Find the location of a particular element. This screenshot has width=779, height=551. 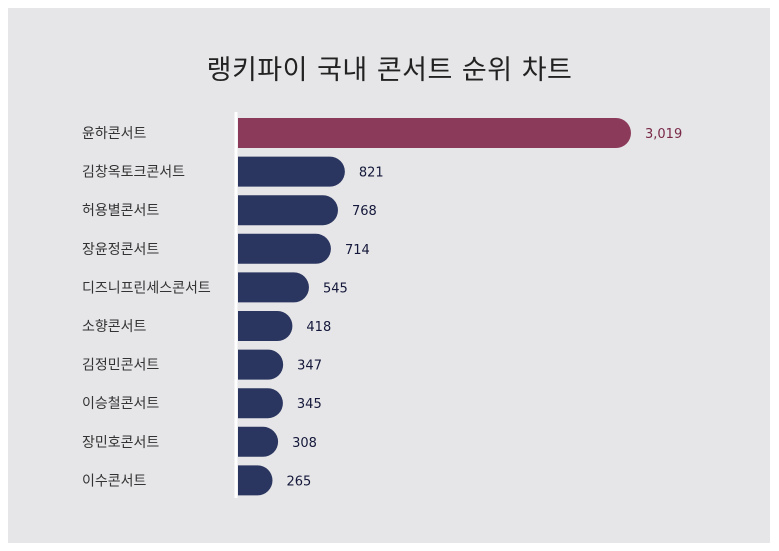

category-label: 장민호콘서트 is located at coordinates (120, 443).